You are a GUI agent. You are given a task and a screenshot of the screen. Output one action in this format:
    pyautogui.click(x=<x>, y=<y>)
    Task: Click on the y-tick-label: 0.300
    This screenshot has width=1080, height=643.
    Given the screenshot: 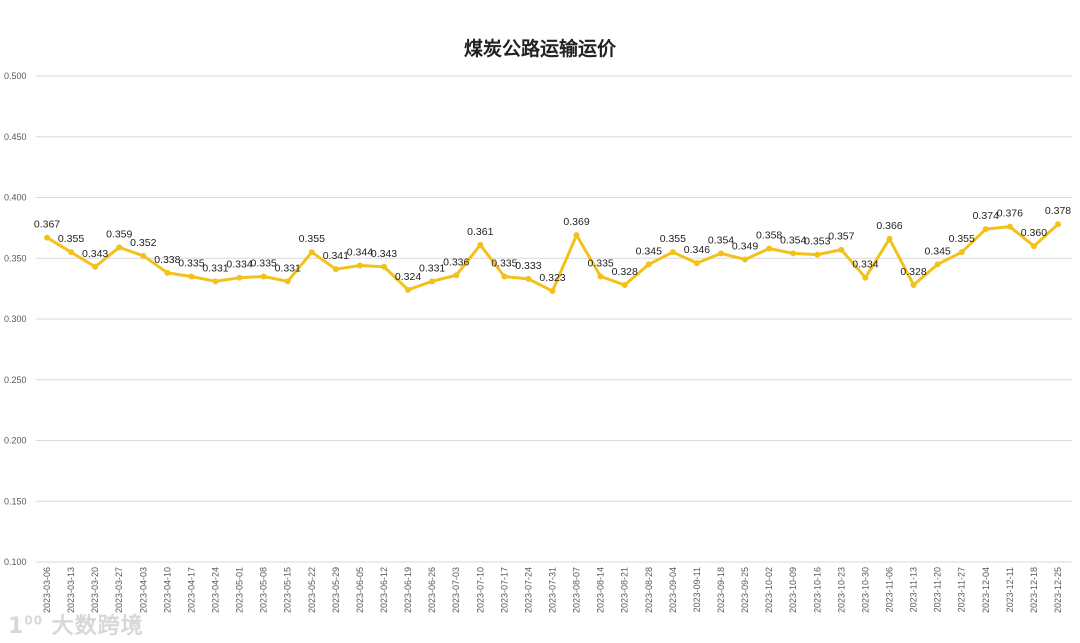 What is the action you would take?
    pyautogui.click(x=15, y=319)
    